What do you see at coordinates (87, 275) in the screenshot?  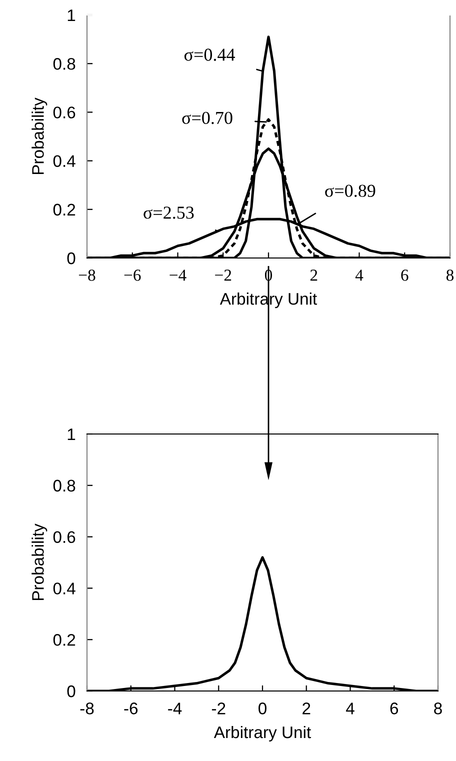 I see `x-tick-label: −8` at bounding box center [87, 275].